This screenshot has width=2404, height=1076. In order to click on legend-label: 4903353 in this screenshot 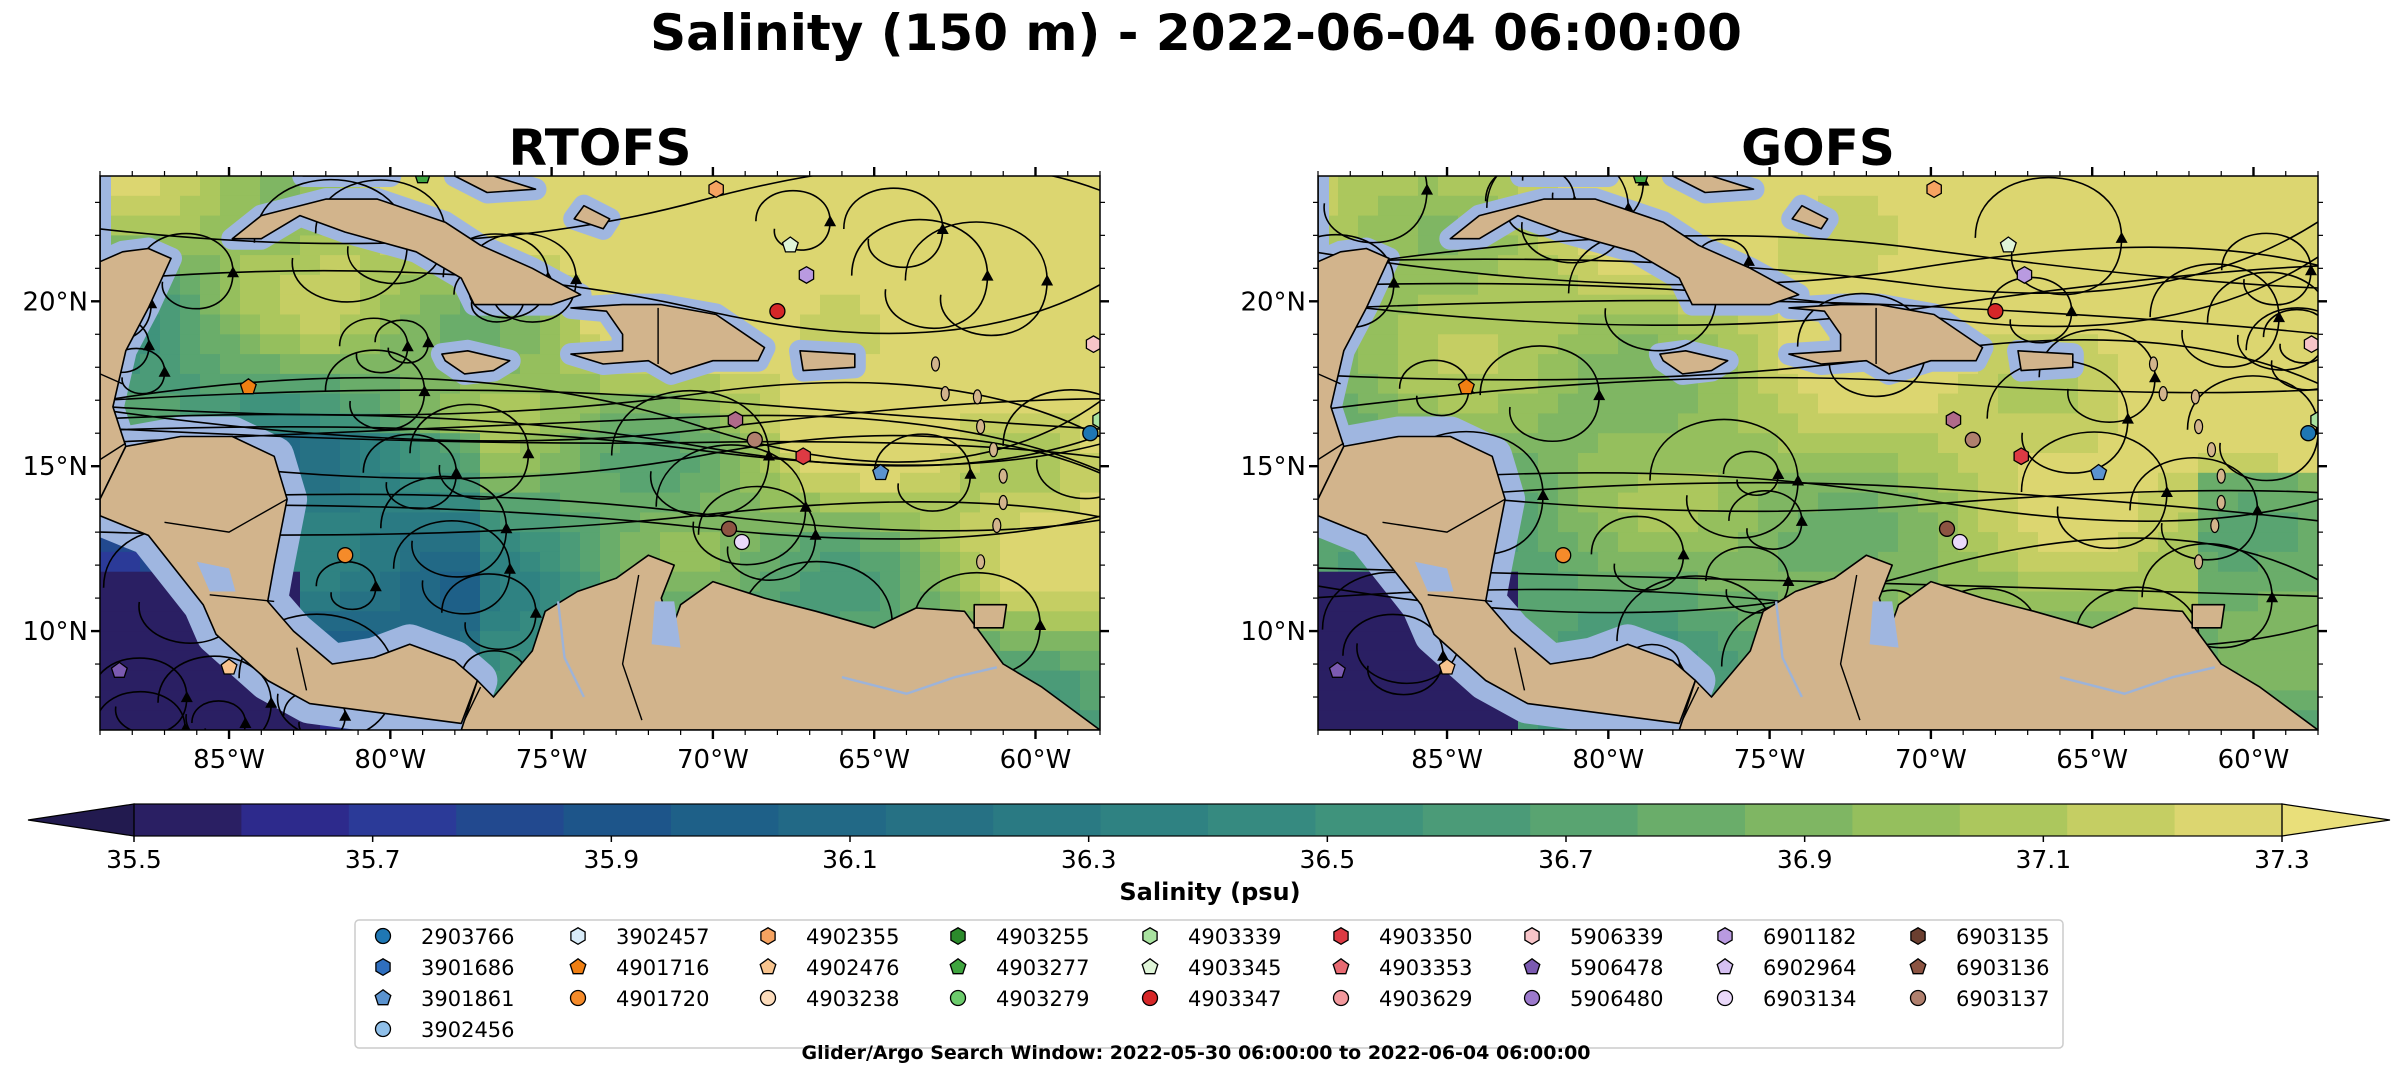, I will do `click(1426, 968)`.